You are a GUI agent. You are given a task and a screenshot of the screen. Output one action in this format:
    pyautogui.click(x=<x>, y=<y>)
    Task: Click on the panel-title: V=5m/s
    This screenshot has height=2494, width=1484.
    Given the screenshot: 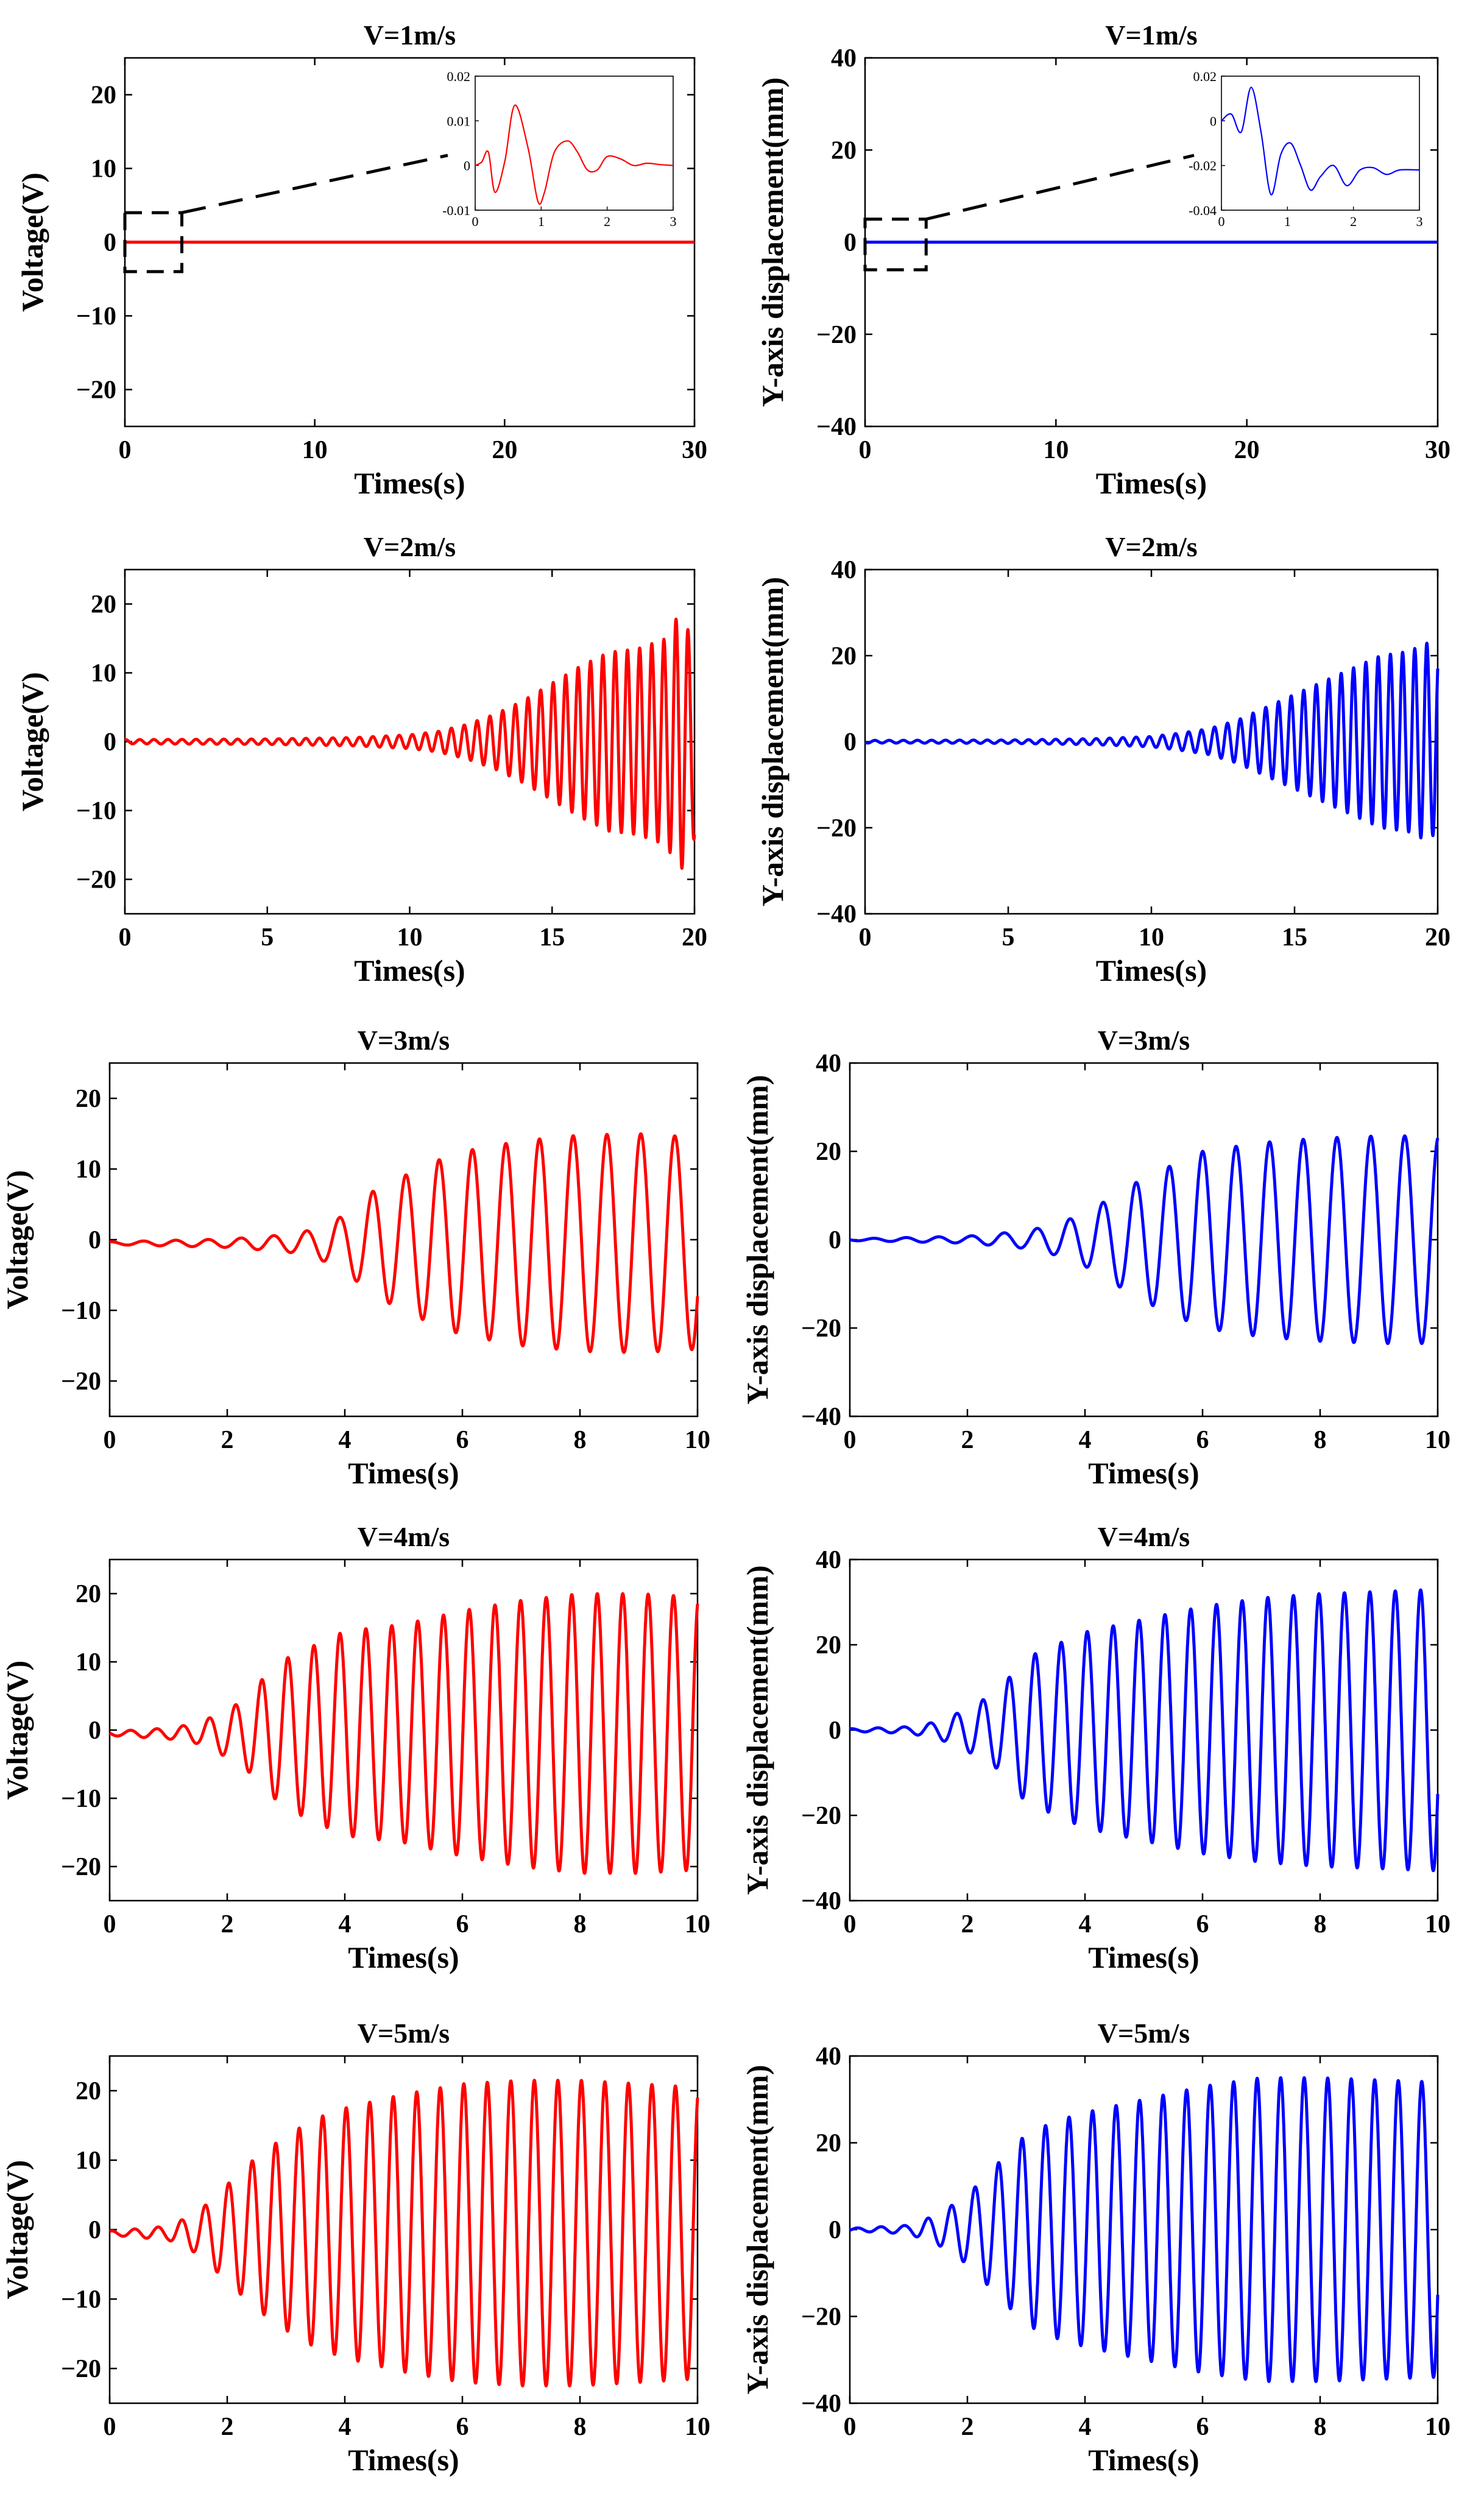 What is the action you would take?
    pyautogui.click(x=404, y=2033)
    